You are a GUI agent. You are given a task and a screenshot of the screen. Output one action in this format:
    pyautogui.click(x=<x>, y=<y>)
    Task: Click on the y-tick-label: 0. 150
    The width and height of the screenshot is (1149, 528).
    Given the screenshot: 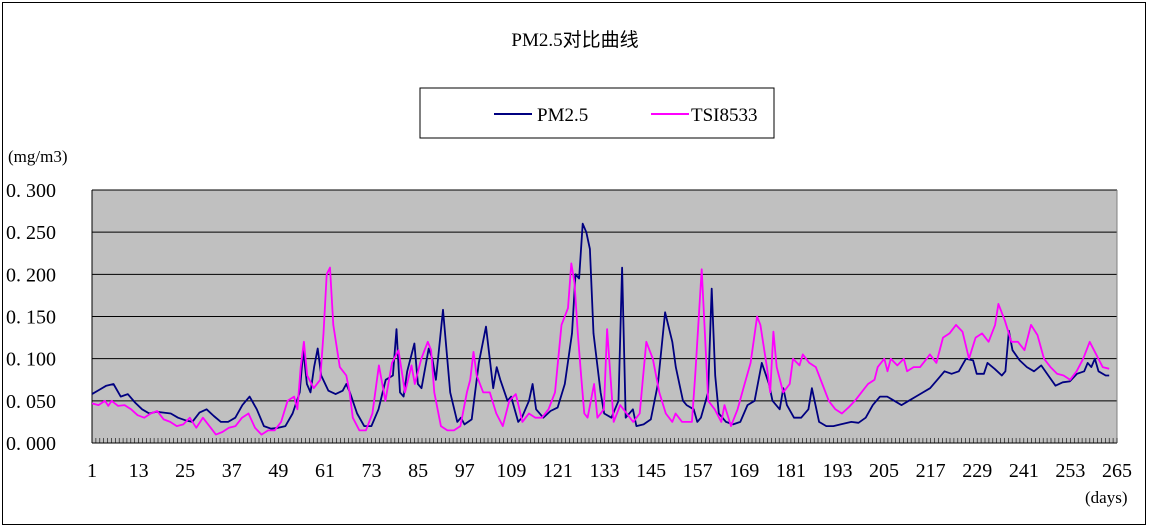 What is the action you would take?
    pyautogui.click(x=31, y=318)
    